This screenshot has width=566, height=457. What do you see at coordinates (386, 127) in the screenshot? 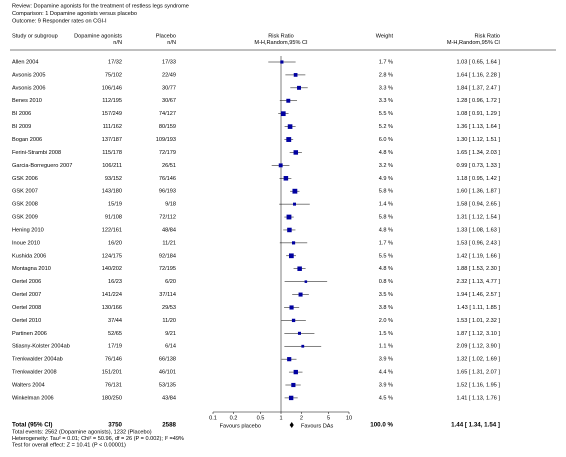
I see `weight-cell: 5.2 %` at bounding box center [386, 127].